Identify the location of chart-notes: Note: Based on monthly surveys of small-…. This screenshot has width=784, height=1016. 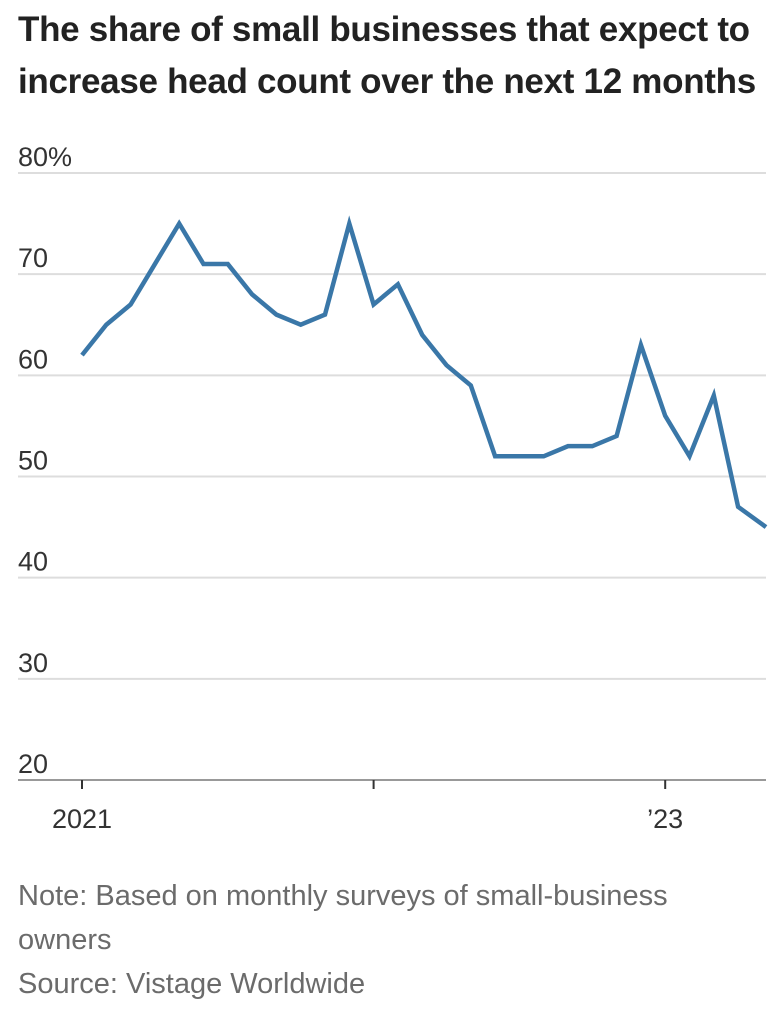
(393, 940).